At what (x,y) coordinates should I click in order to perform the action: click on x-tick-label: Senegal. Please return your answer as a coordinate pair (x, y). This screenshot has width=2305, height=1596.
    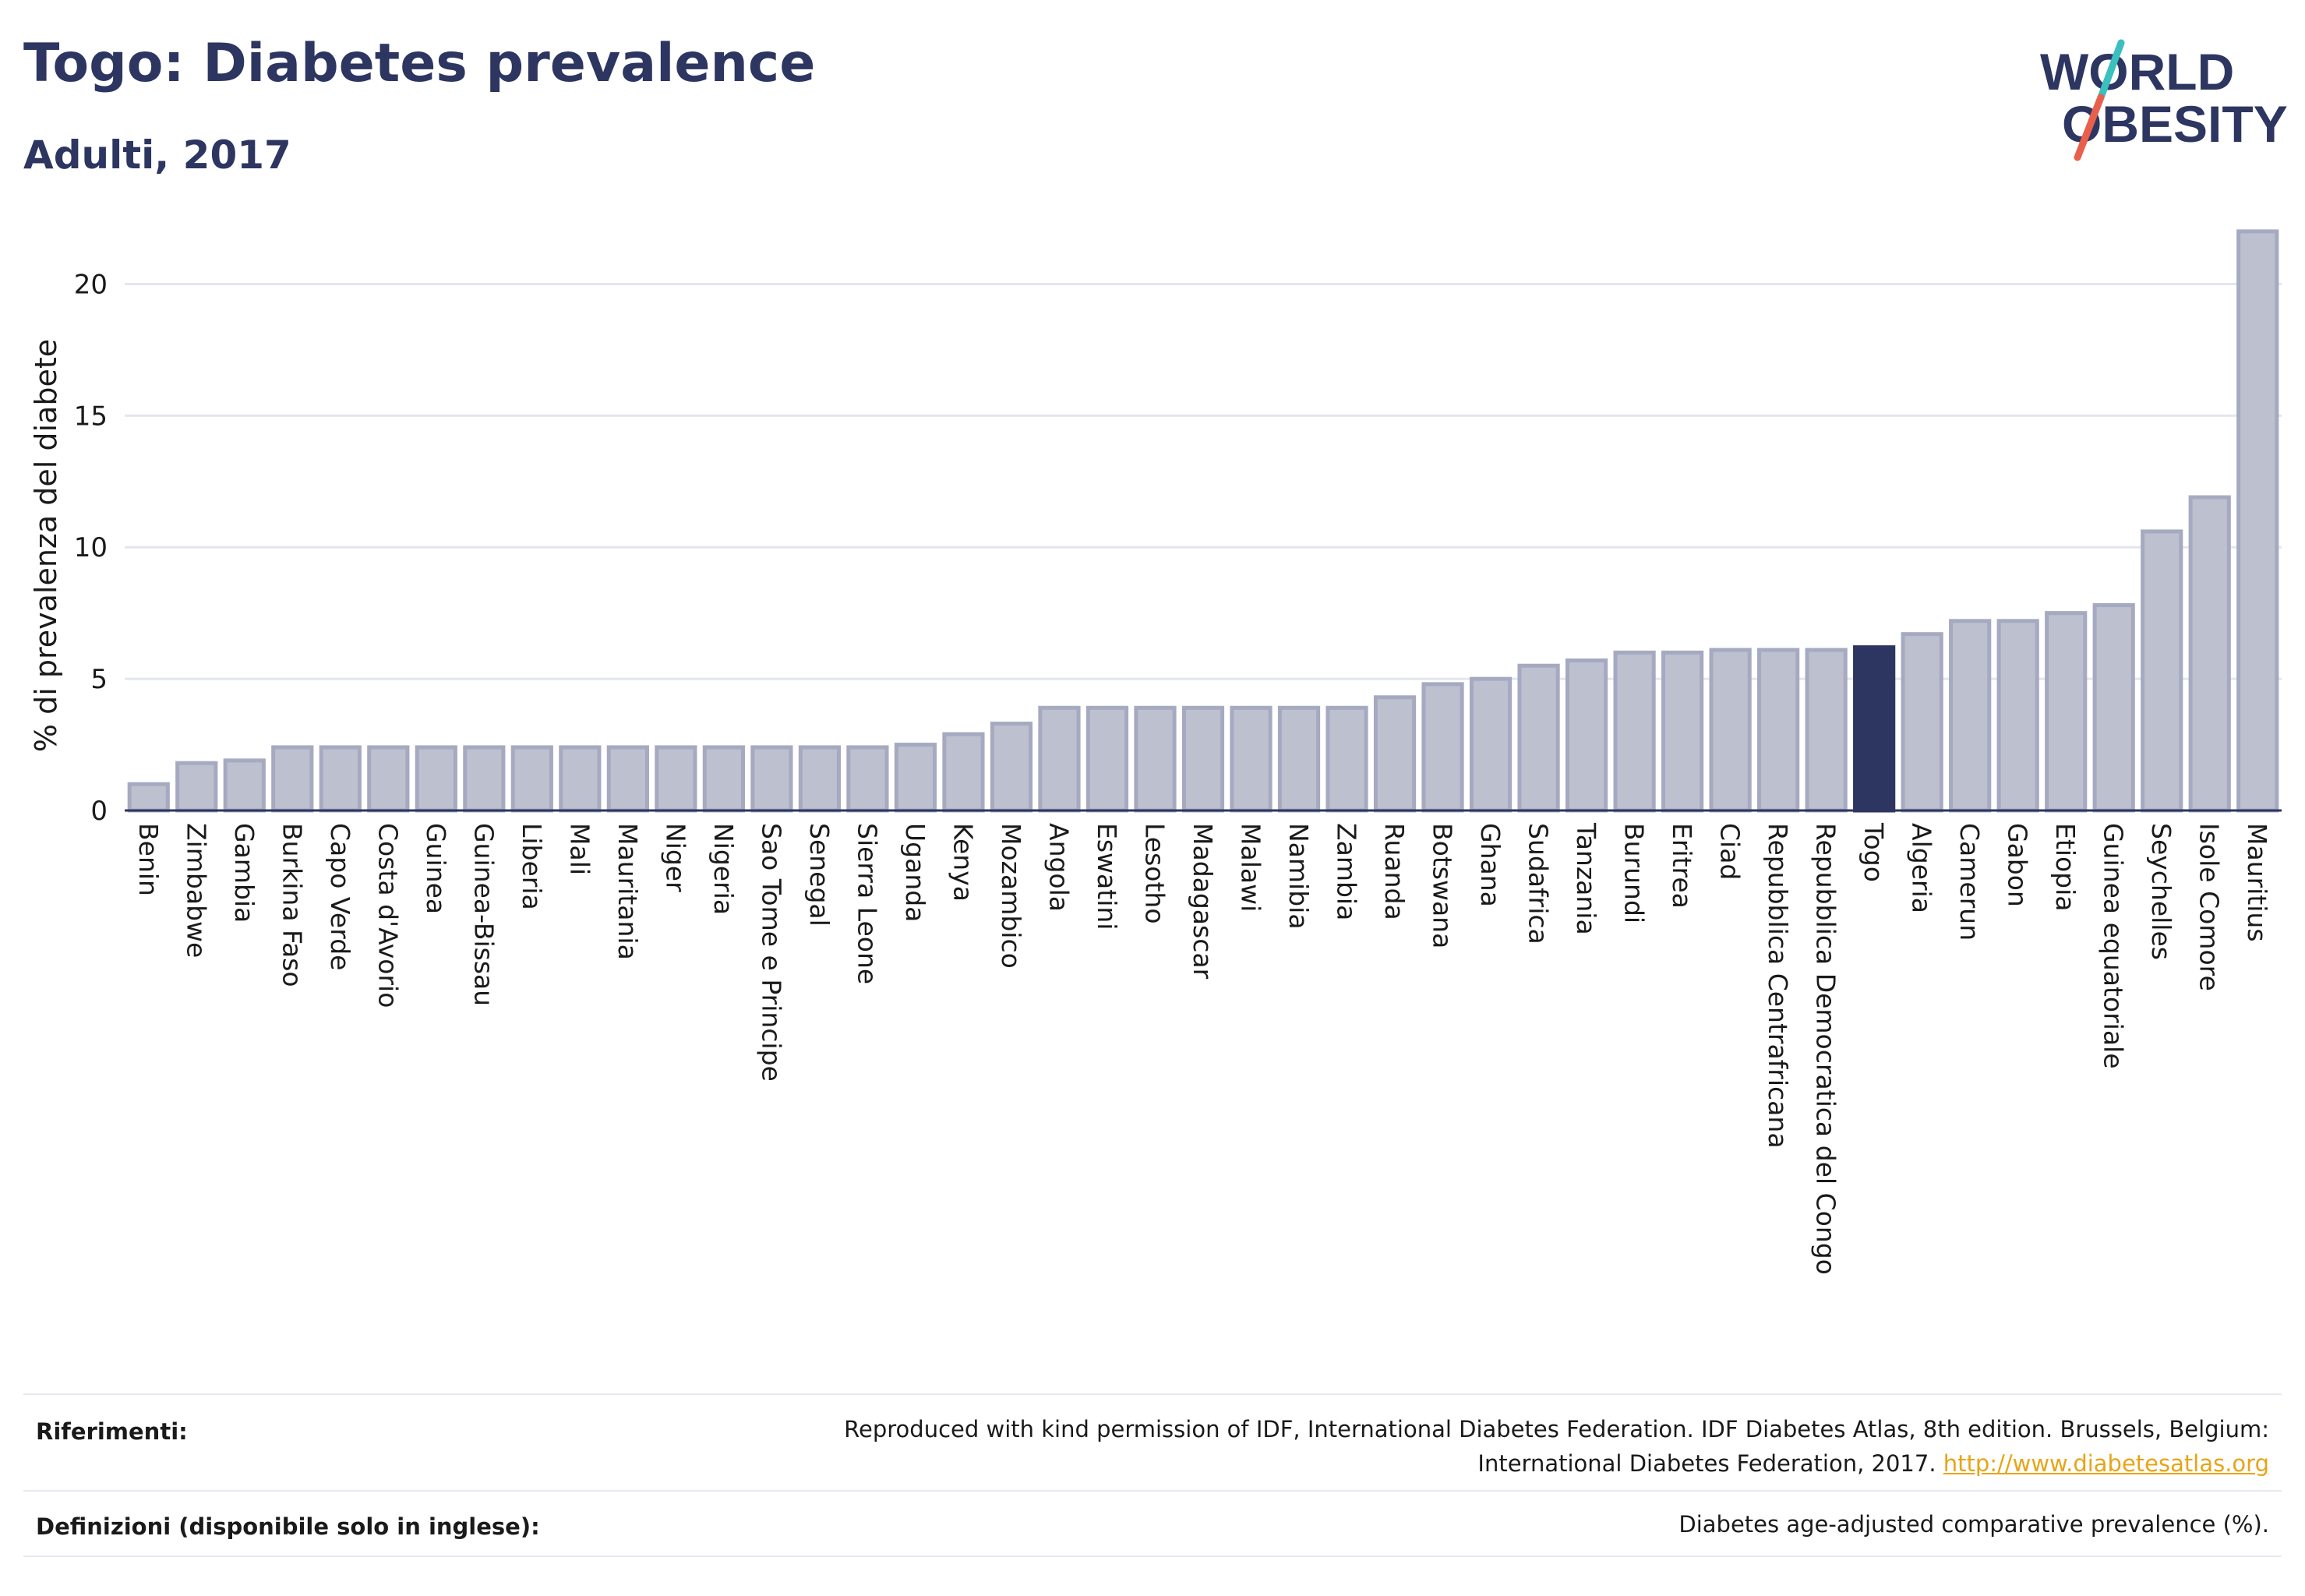
    Looking at the image, I should click on (819, 875).